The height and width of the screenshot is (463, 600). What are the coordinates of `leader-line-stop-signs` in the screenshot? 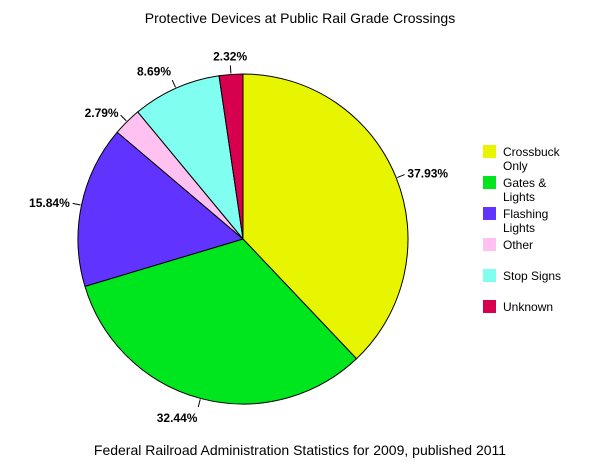 It's located at (173, 83).